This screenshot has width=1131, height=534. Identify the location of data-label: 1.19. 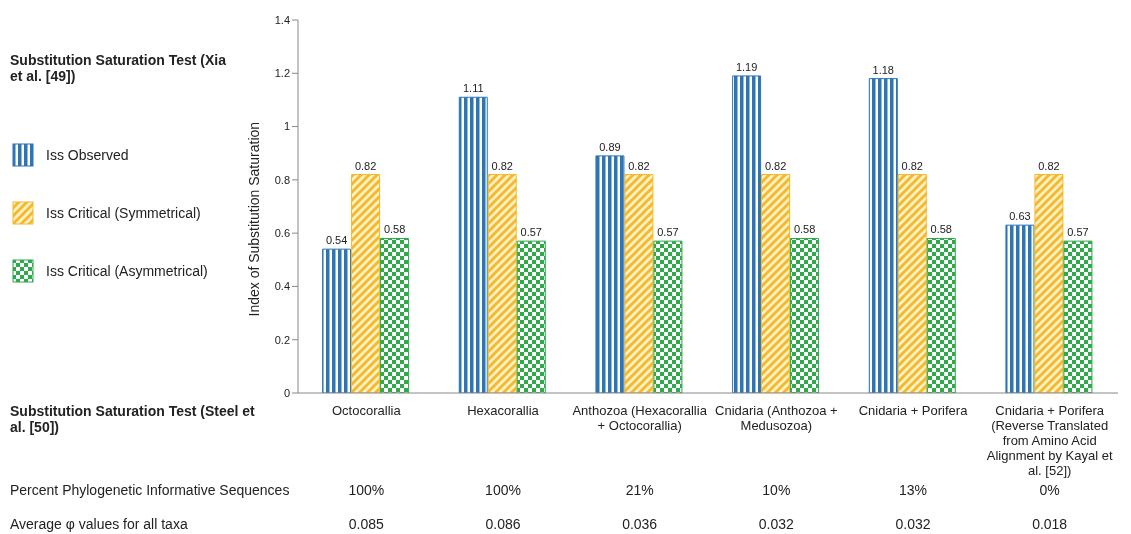
(746, 66).